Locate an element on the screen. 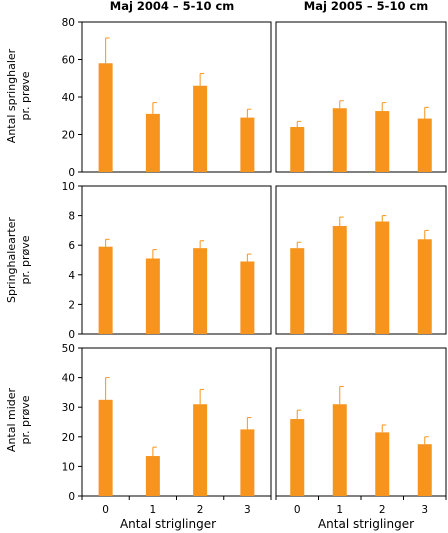 The image size is (448, 533). y-tick-label: 8 is located at coordinates (71, 217).